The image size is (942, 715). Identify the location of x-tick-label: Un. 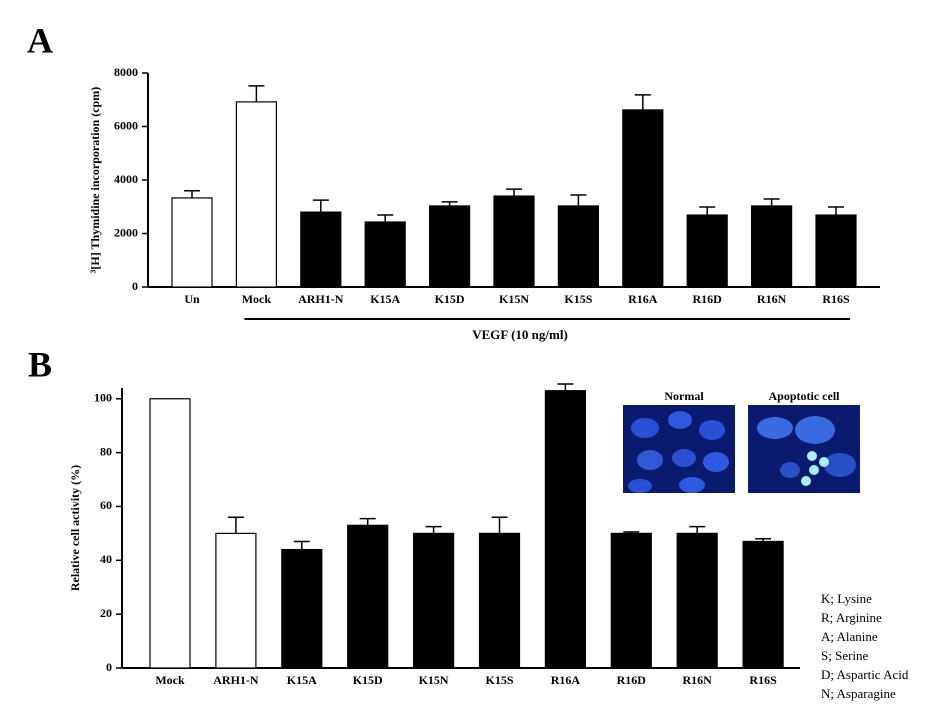
(192, 299).